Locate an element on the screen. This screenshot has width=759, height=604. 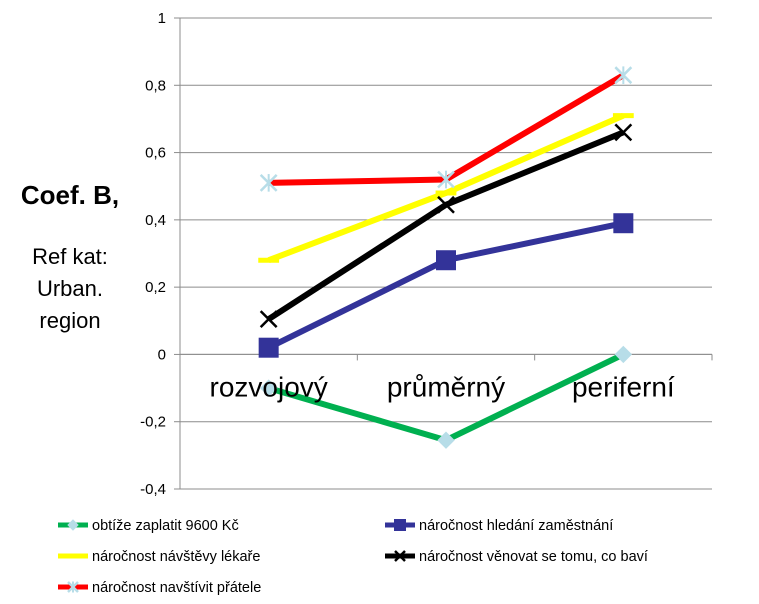
legend-entry: náročnost návštěvy lékaře is located at coordinates (159, 557).